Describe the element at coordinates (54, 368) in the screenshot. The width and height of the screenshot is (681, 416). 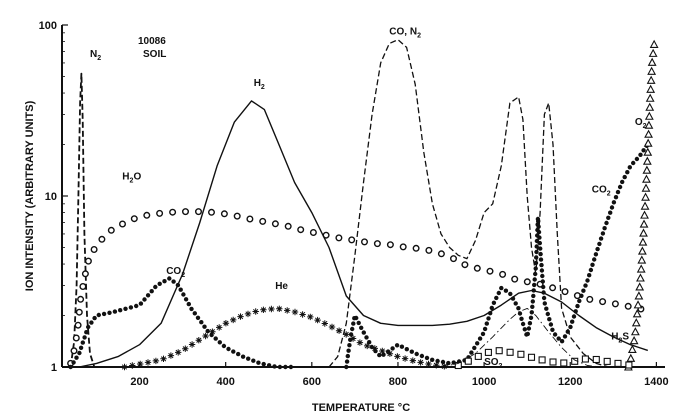
I see `y-tick-label: 1` at that location.